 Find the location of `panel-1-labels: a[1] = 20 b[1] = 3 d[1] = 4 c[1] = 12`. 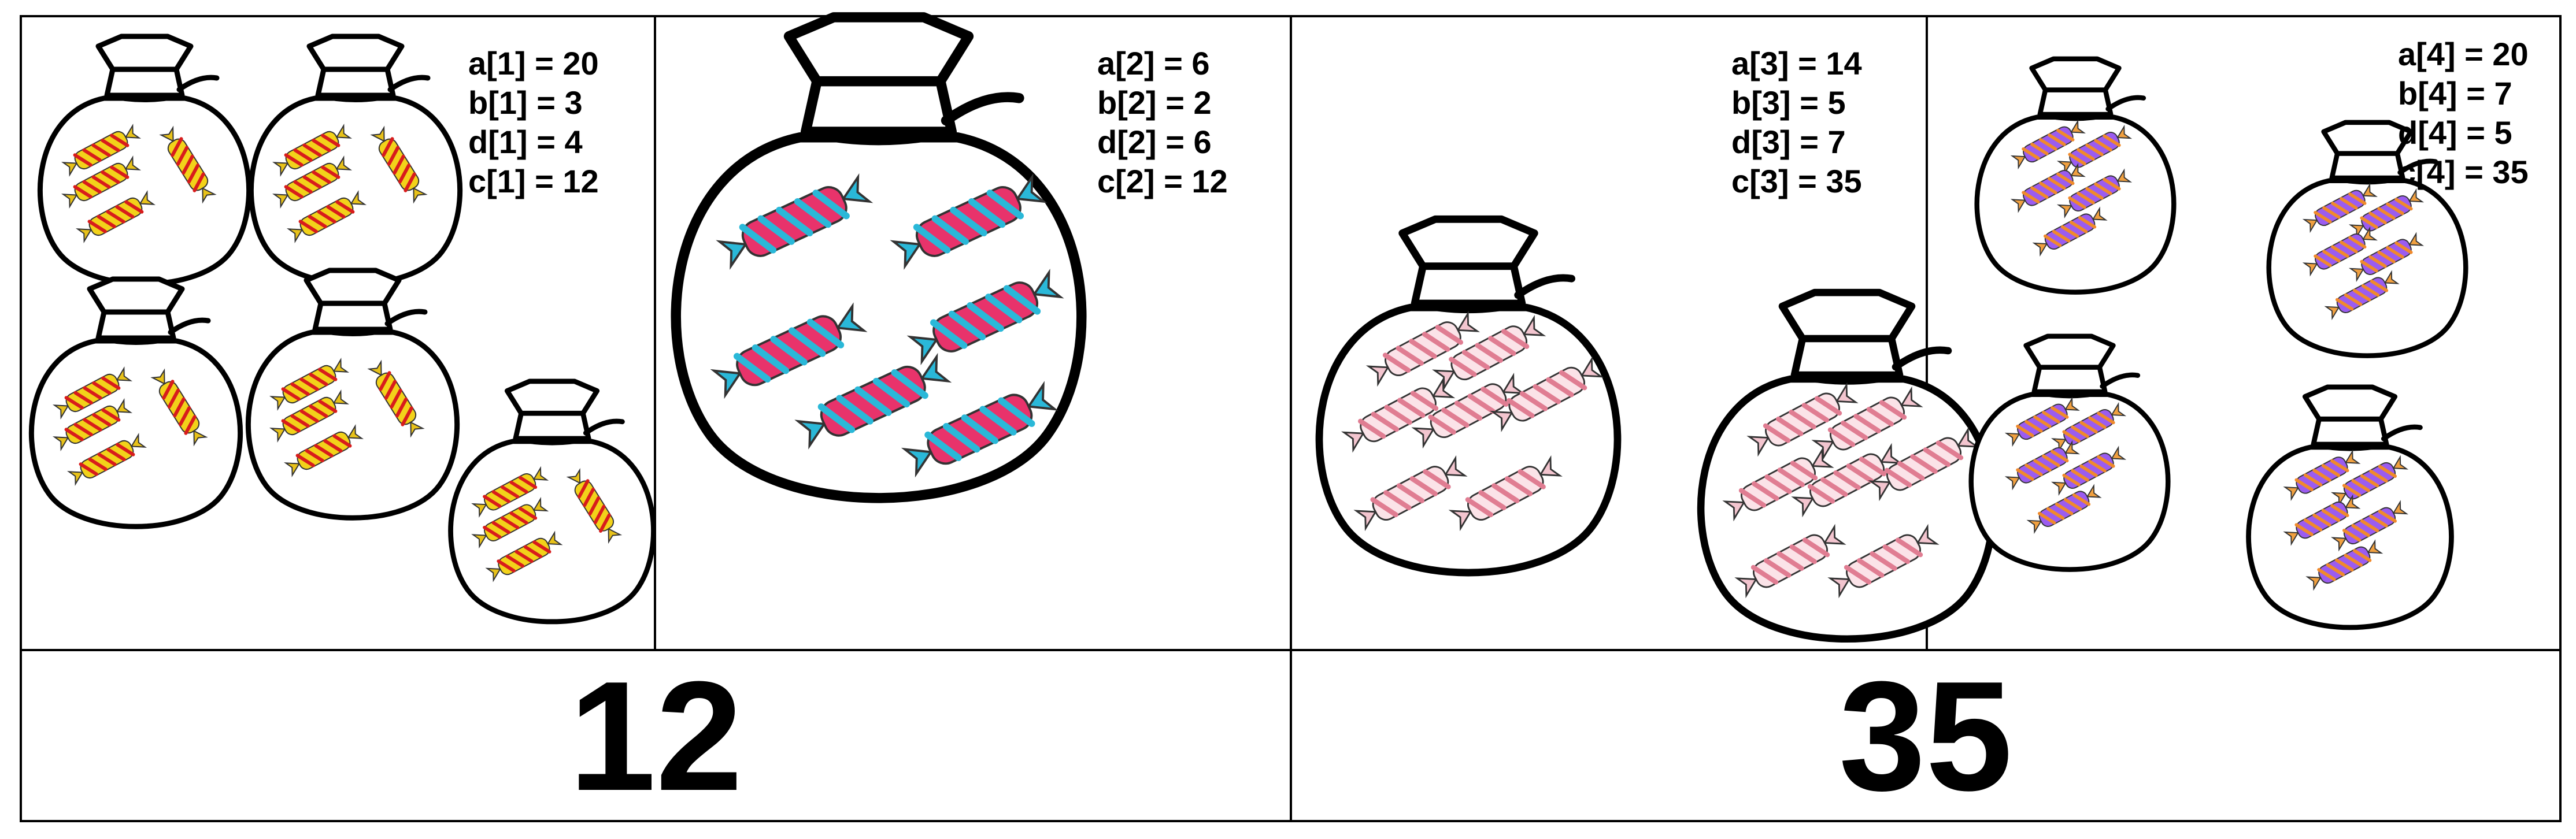

panel-1-labels: a[1] = 20 b[1] = 3 d[1] = 4 c[1] = 12 is located at coordinates (533, 122).